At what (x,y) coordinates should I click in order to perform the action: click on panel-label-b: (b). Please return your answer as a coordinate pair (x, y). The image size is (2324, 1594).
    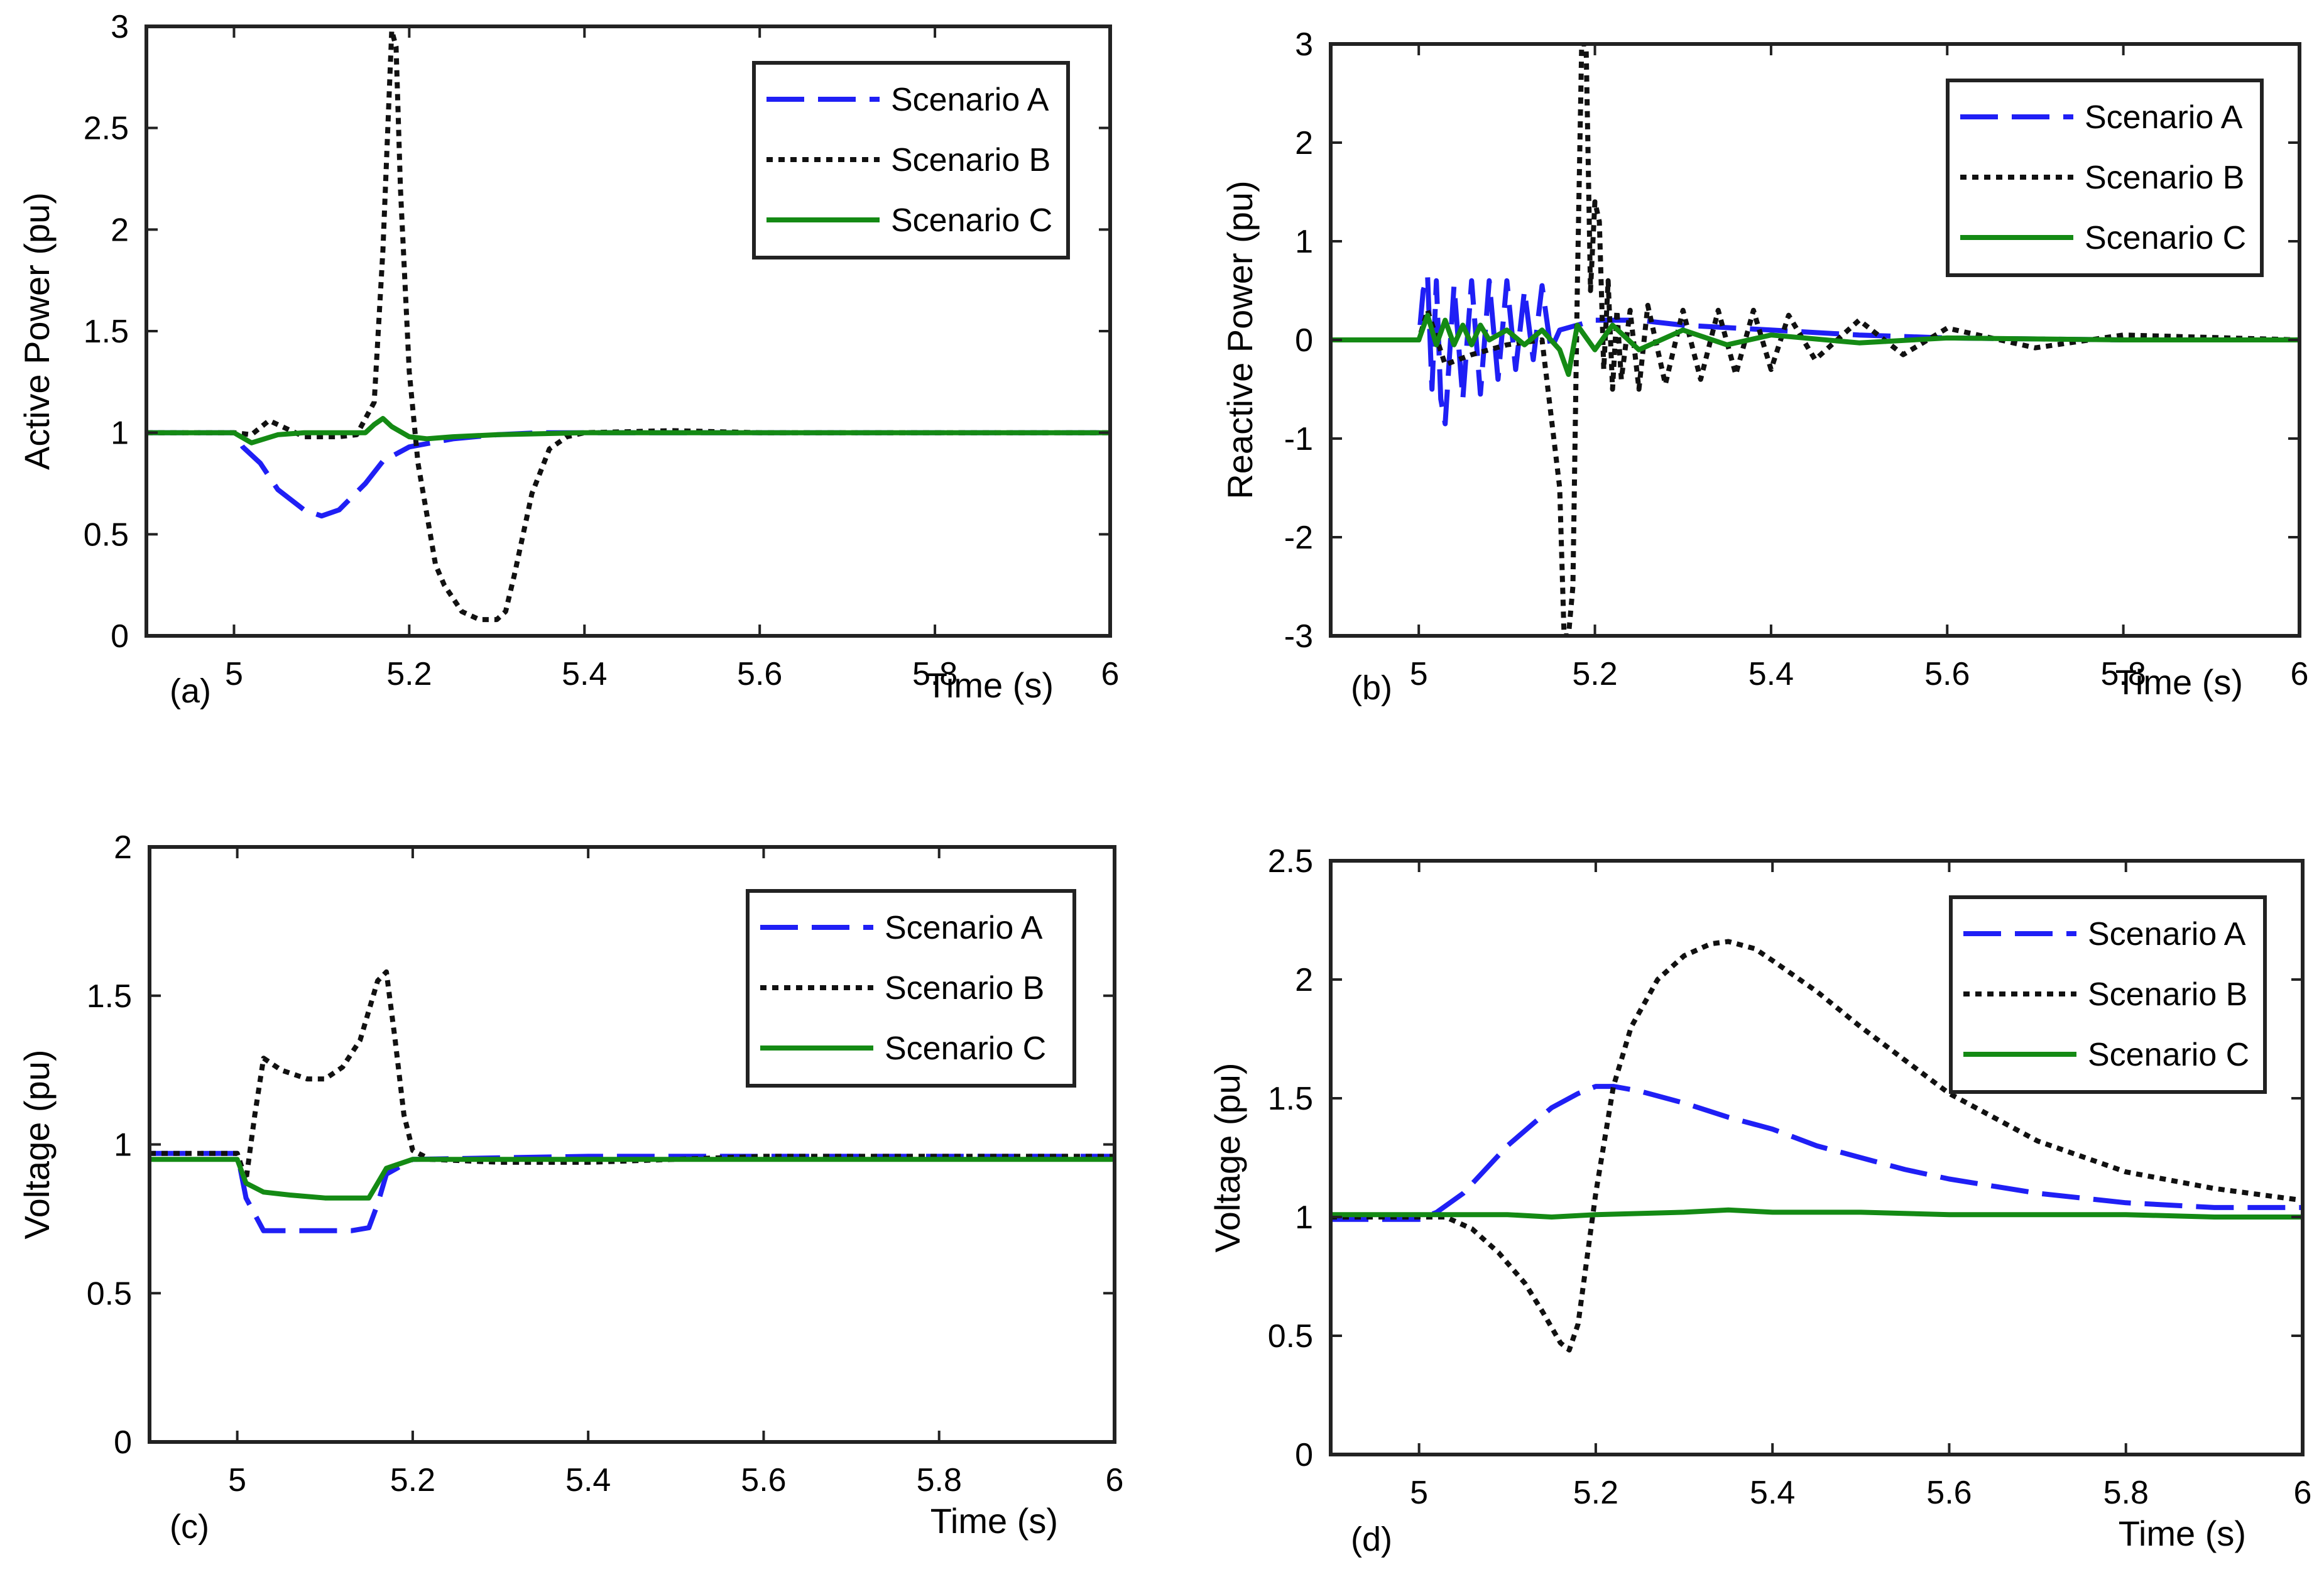
    Looking at the image, I should click on (1371, 688).